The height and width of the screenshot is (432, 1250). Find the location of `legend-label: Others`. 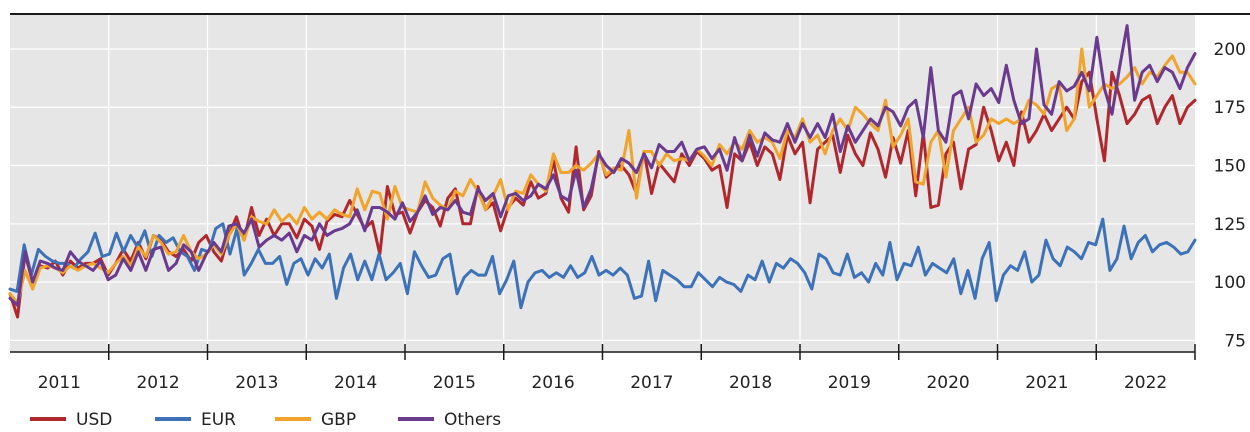

legend-label: Others is located at coordinates (472, 420).